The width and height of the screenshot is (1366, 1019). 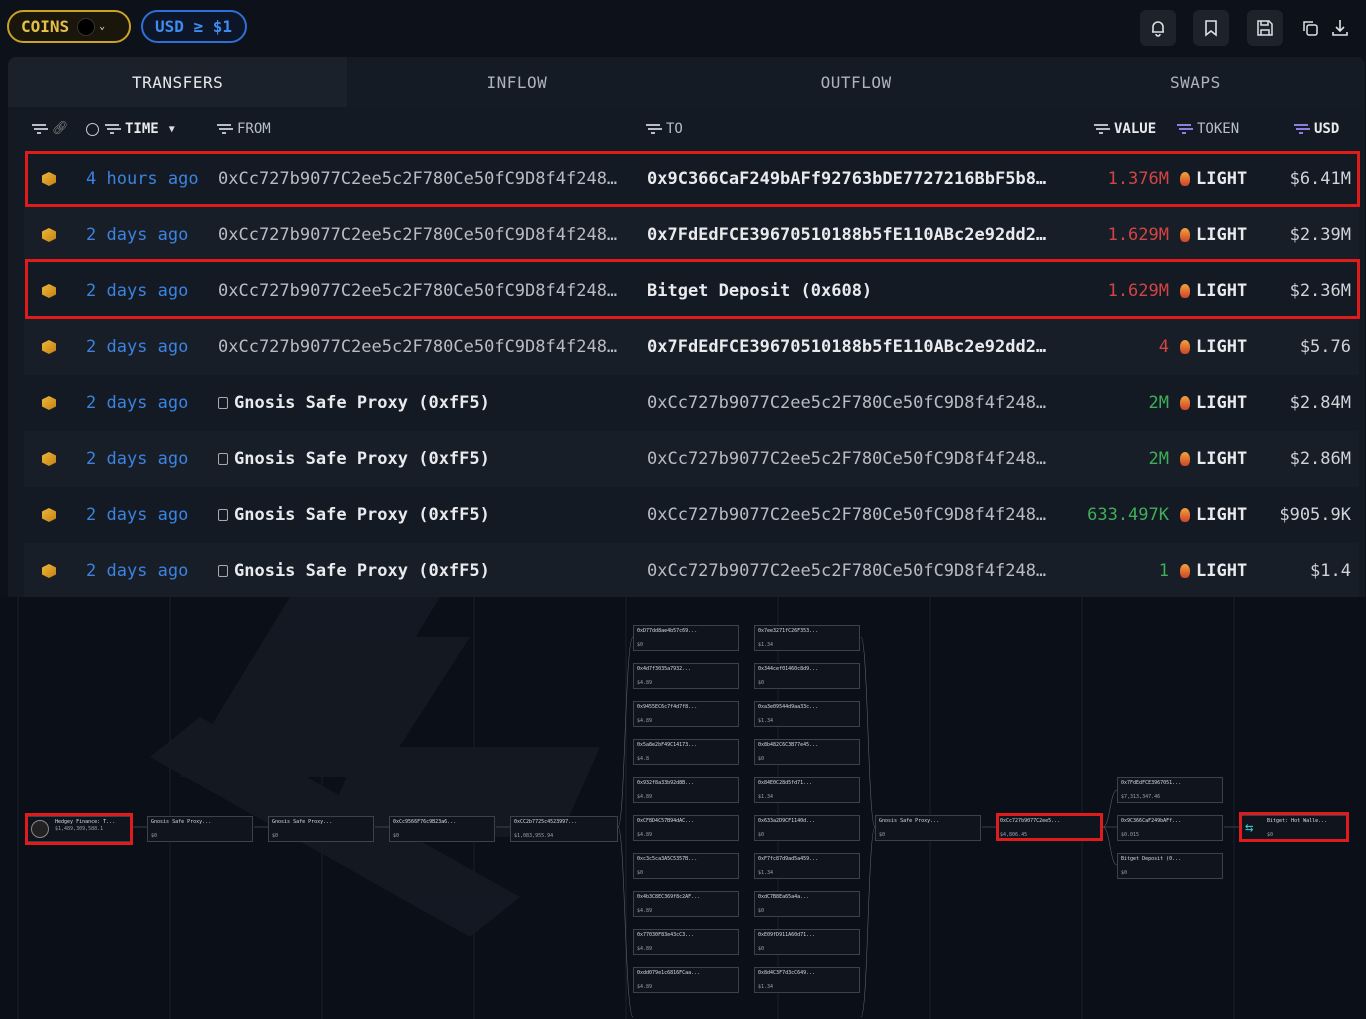 What do you see at coordinates (1170, 866) in the screenshot?
I see `graph-node: Bitget Deposit (0... $0` at bounding box center [1170, 866].